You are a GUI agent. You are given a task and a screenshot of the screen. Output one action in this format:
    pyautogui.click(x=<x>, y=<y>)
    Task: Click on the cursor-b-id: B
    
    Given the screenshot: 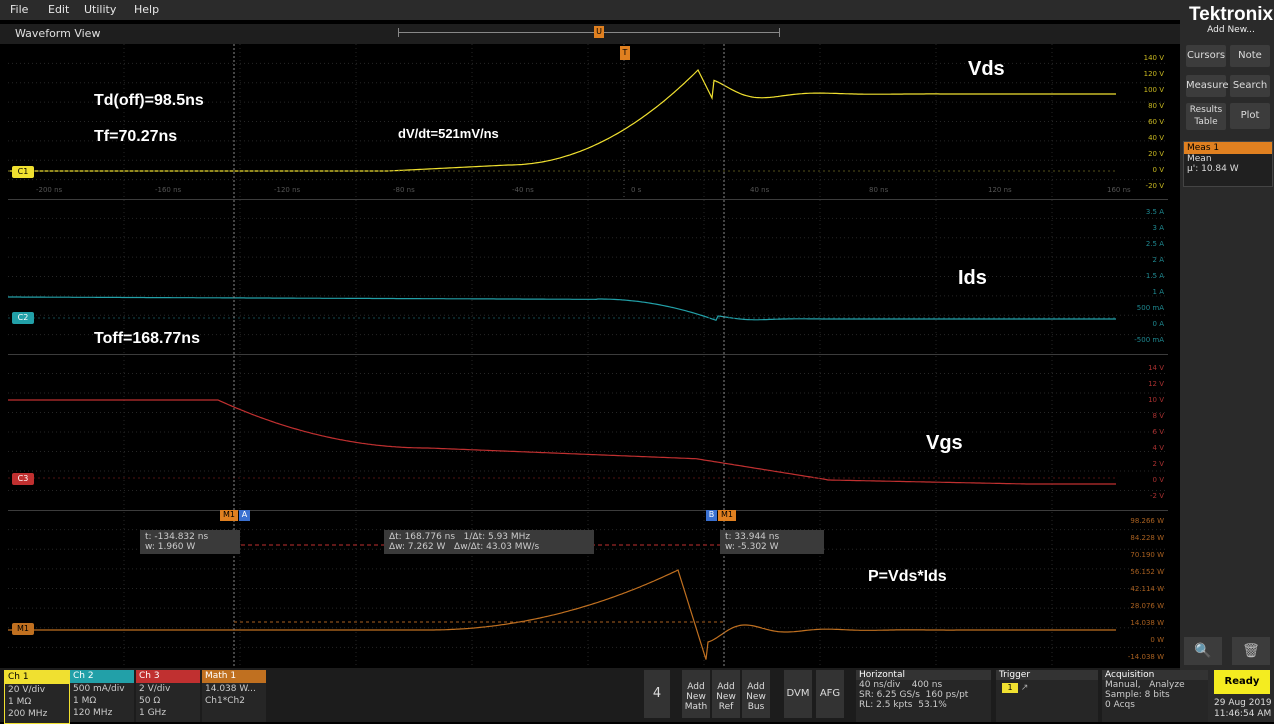 What is the action you would take?
    pyautogui.click(x=711, y=515)
    